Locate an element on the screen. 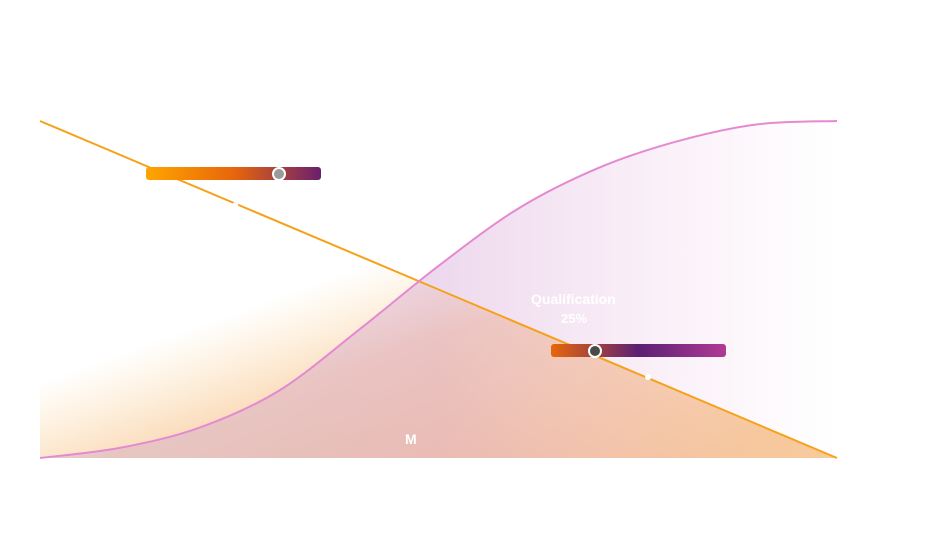 Image resolution: width=948 pixels, height=550 pixels. stage-label: Qualification is located at coordinates (573, 299).